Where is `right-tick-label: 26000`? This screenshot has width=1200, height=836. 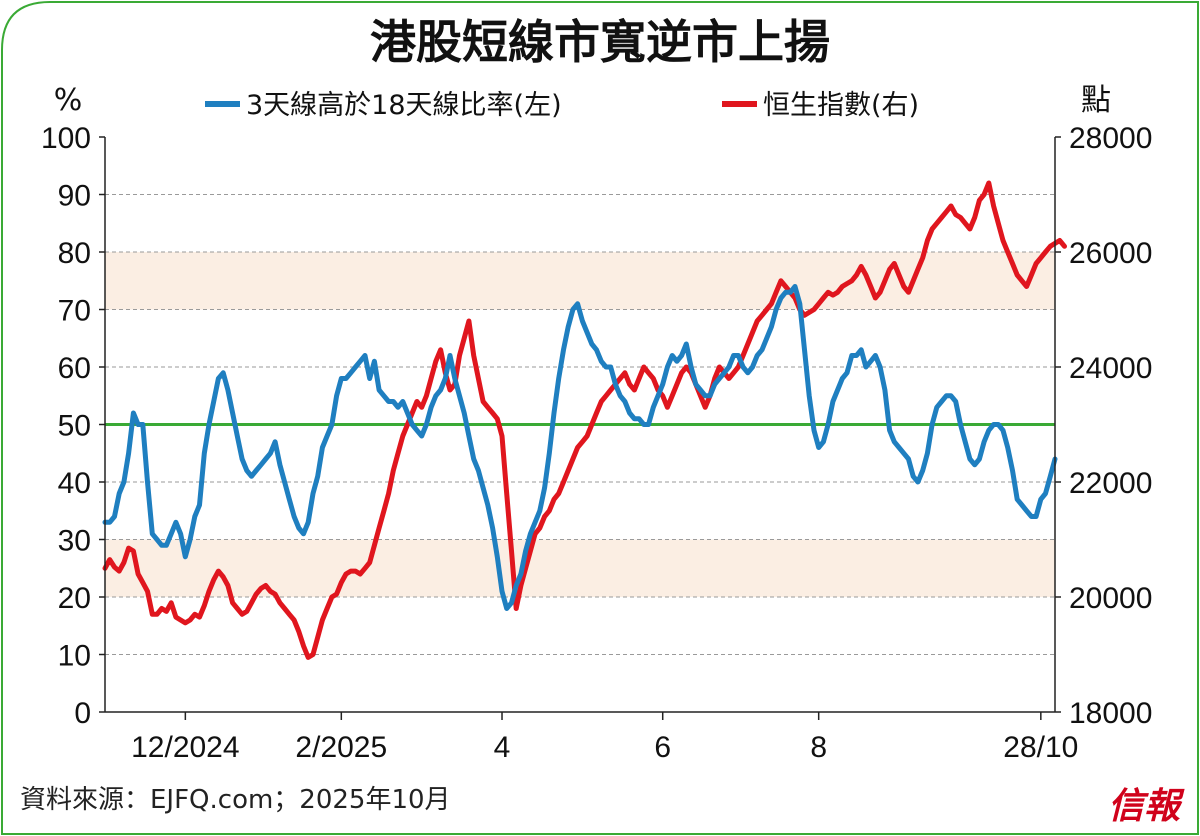
right-tick-label: 26000 is located at coordinates (1110, 253).